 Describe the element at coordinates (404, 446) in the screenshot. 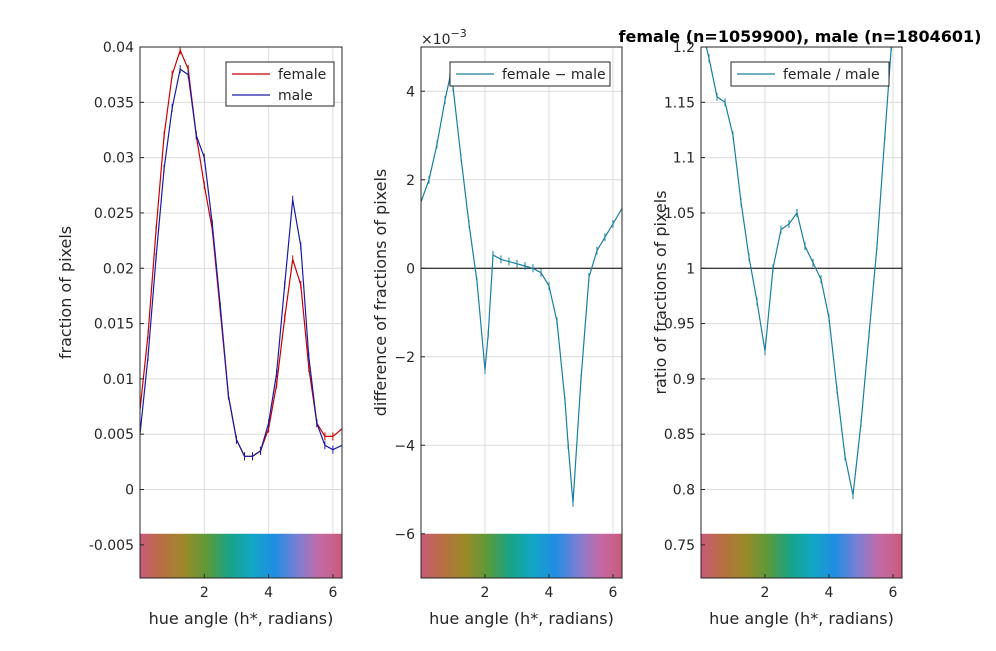

I see `y-tick-label: −4` at that location.